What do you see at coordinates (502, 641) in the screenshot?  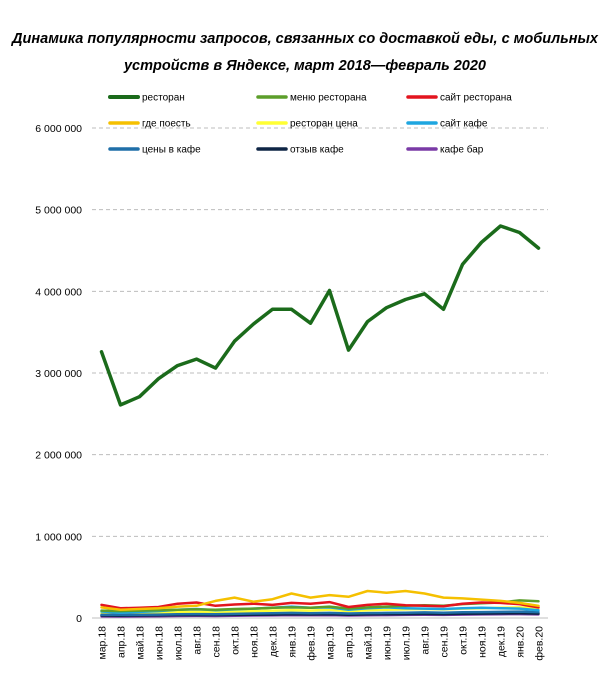 I see `x-tick-label: дек.19` at bounding box center [502, 641].